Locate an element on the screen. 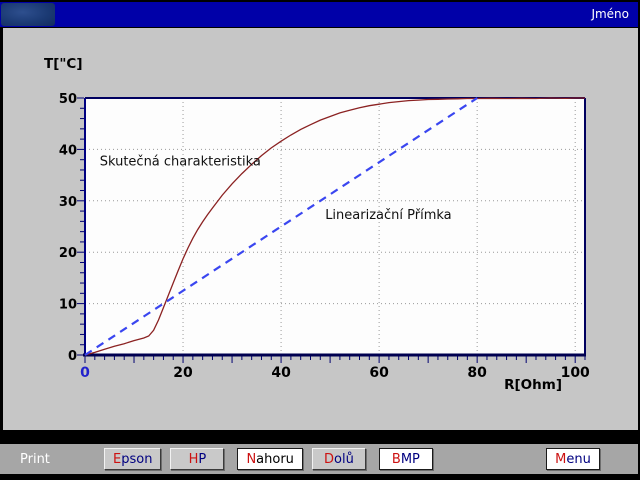 The width and height of the screenshot is (640, 480). y-tick-label: 30 is located at coordinates (68, 202).